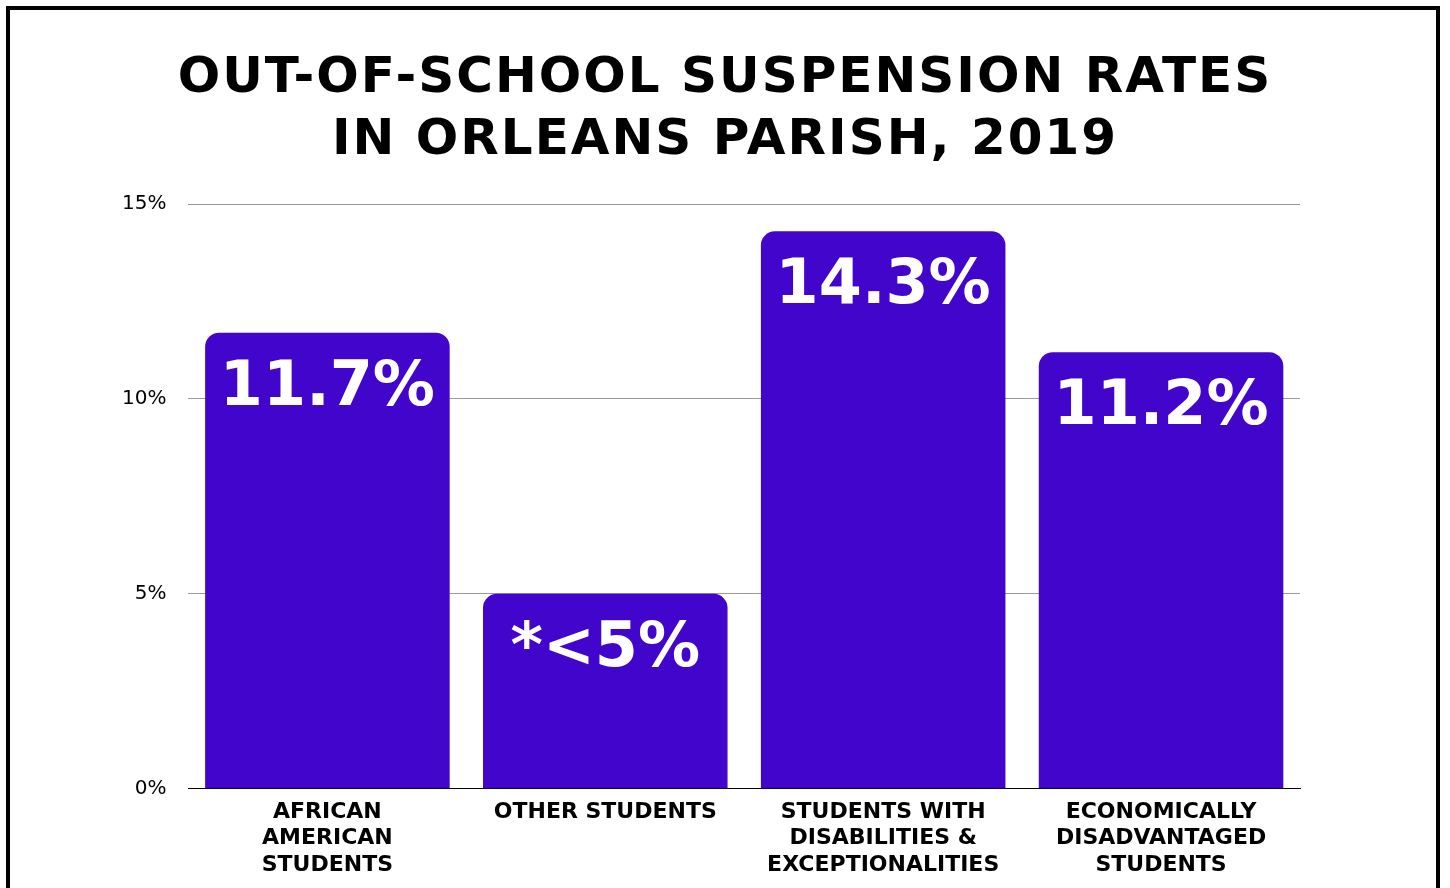 Image resolution: width=1450 pixels, height=888 pixels. I want to click on y-tick-label: 10%, so click(144, 397).